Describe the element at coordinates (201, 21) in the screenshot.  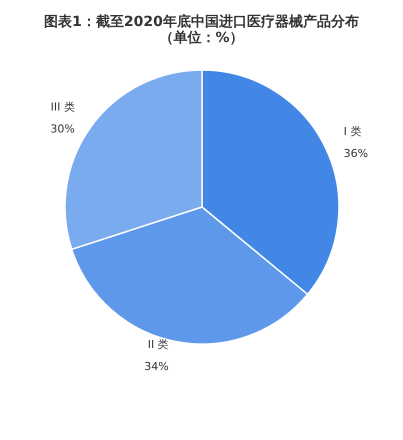
I see `chart-title: 图表1：截至2020年底中国进口医疗器械产品分布` at that location.